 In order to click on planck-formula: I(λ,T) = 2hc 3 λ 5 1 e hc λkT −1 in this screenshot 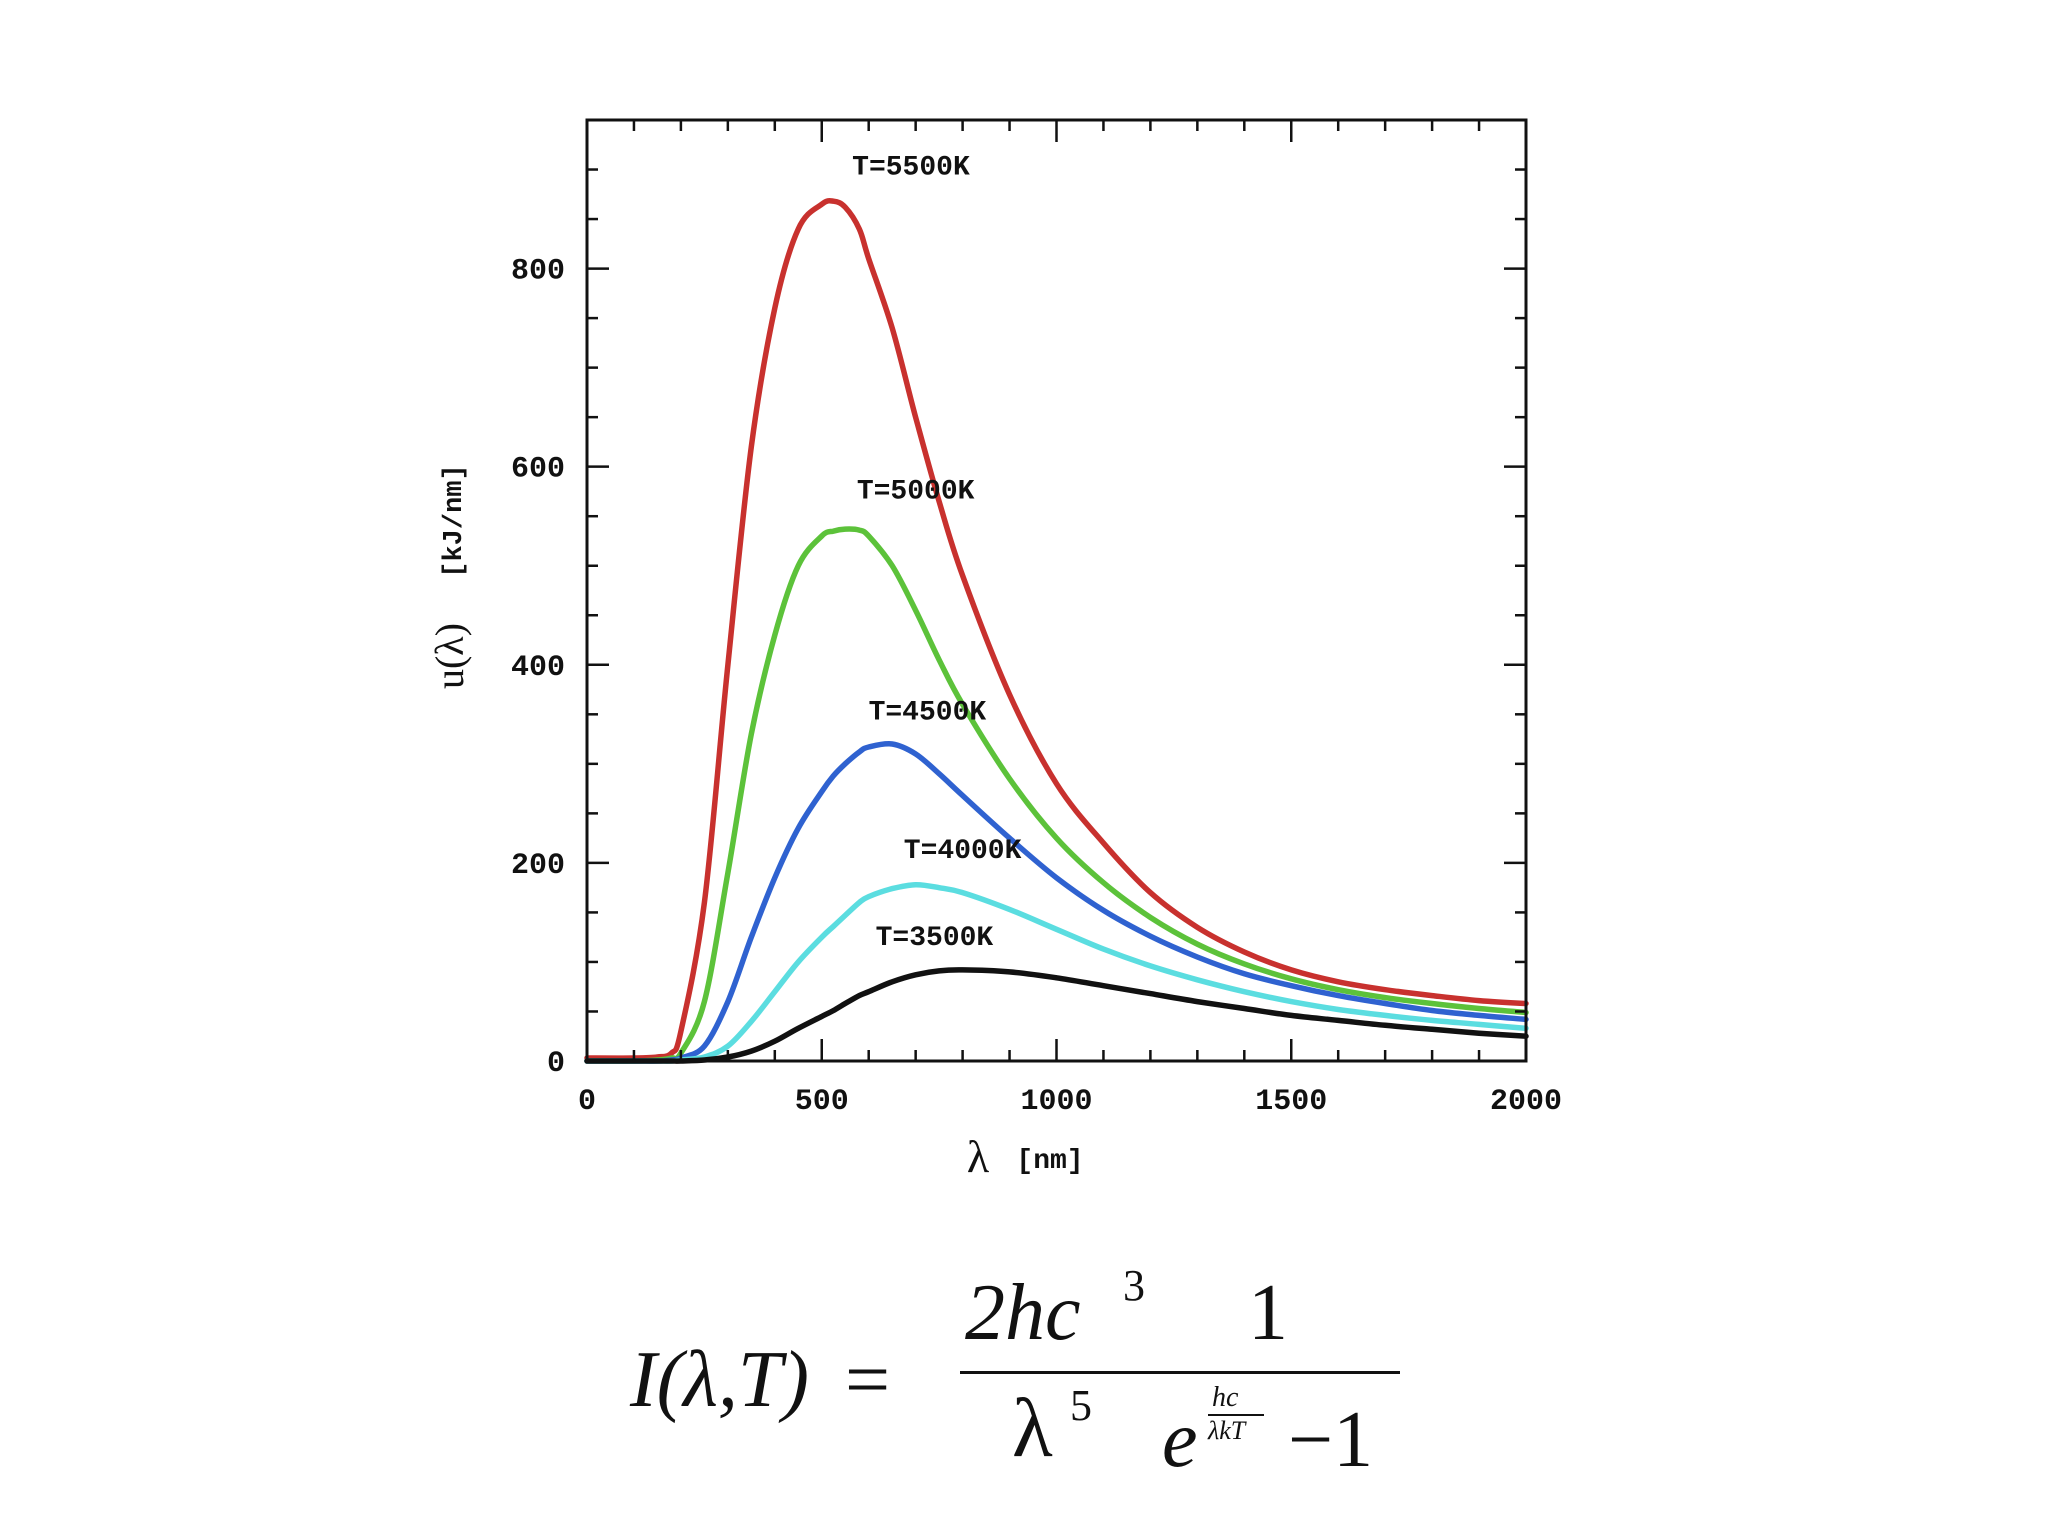, I will do `click(1070, 1375)`.